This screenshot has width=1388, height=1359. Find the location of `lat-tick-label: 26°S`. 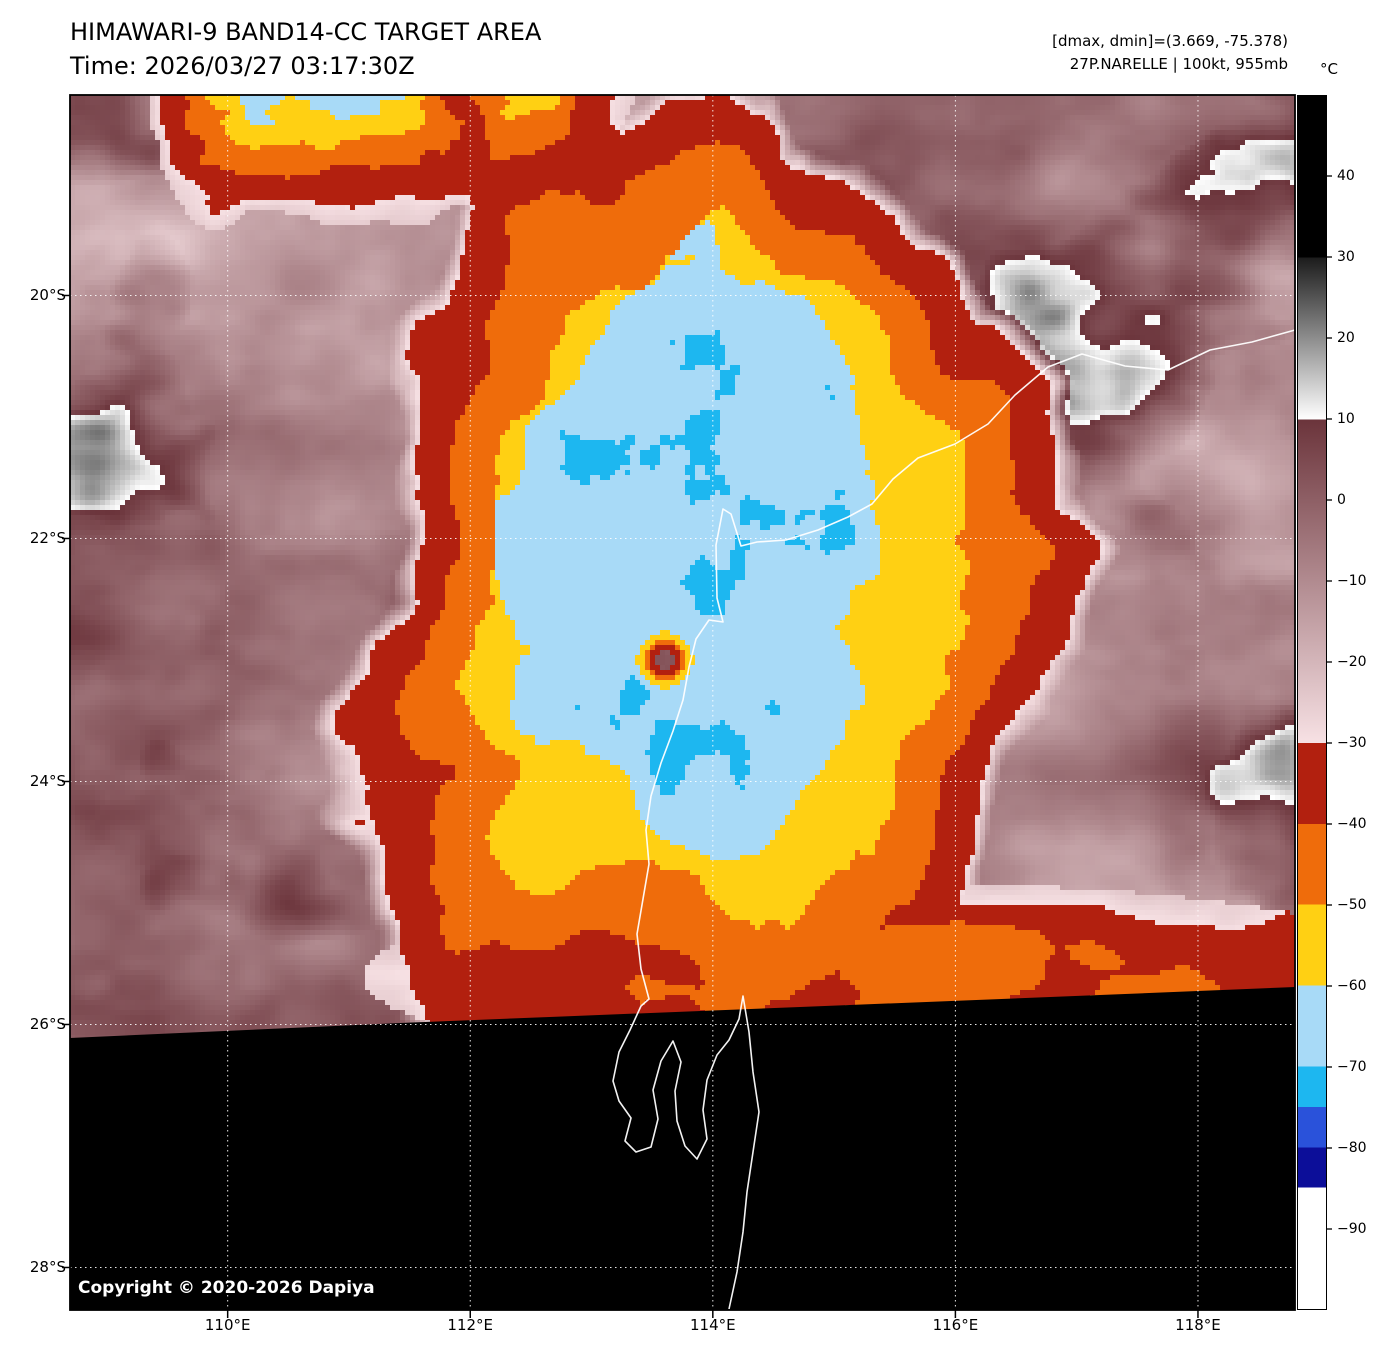

lat-tick-label: 26°S is located at coordinates (47, 1024).